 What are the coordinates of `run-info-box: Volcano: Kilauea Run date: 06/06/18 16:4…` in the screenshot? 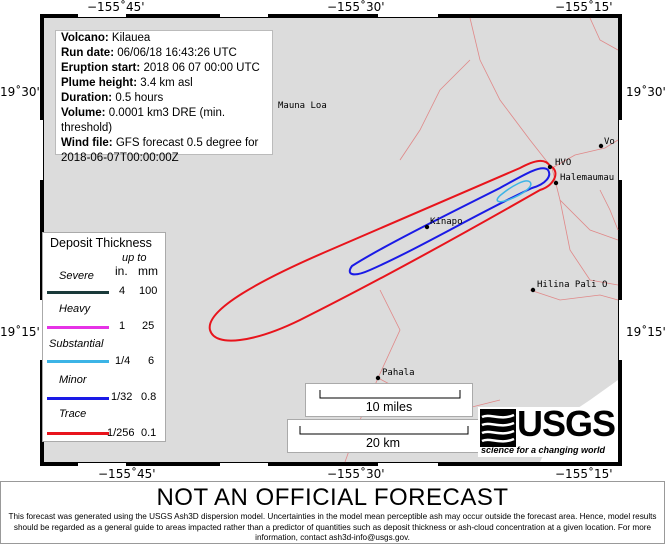 It's located at (164, 97).